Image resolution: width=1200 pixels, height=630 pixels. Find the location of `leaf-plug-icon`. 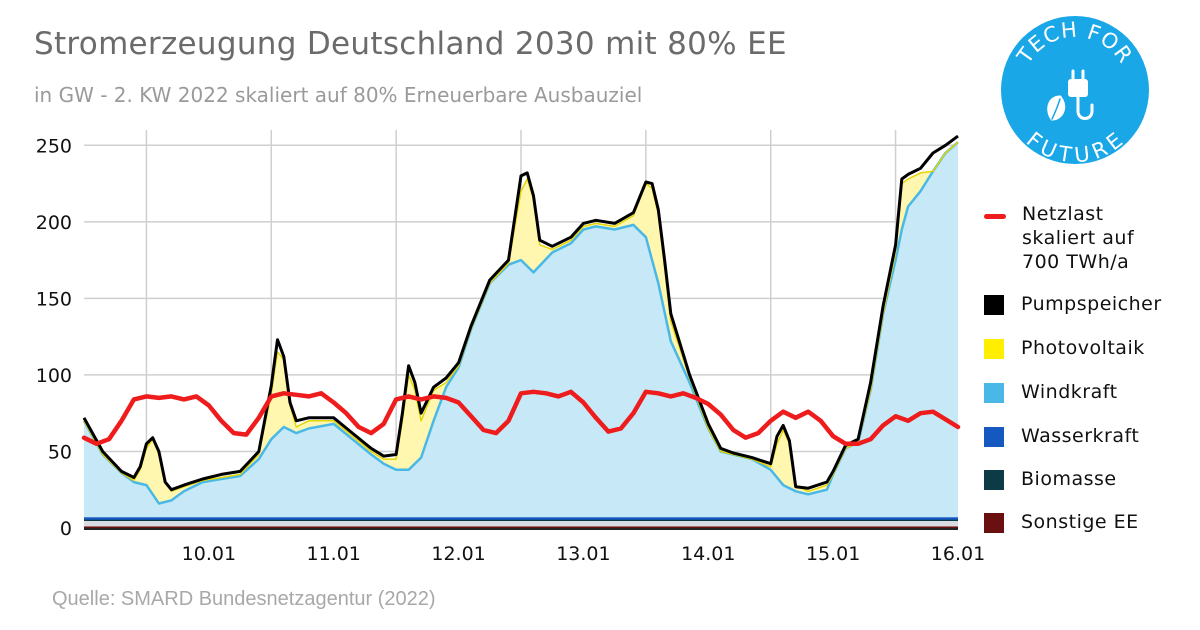

leaf-plug-icon is located at coordinates (1070, 95).